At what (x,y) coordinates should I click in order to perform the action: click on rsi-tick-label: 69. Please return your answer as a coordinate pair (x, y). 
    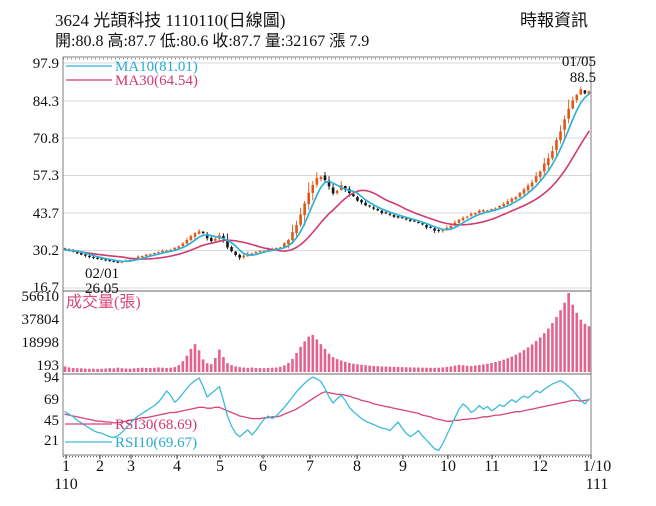
    Looking at the image, I should click on (51, 400).